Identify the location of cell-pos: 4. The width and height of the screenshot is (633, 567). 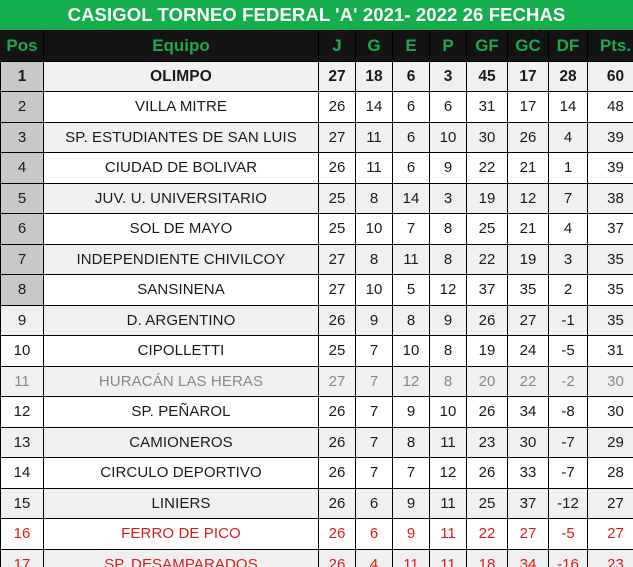
(22, 168).